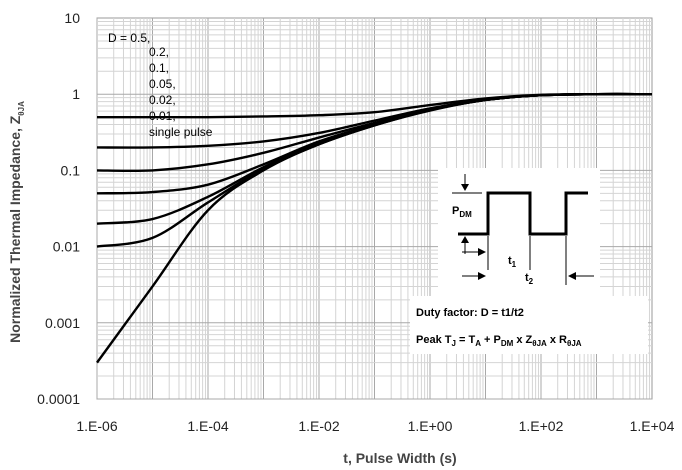  What do you see at coordinates (399, 458) in the screenshot?
I see `x-axis-title: t, Pulse Width (s)` at bounding box center [399, 458].